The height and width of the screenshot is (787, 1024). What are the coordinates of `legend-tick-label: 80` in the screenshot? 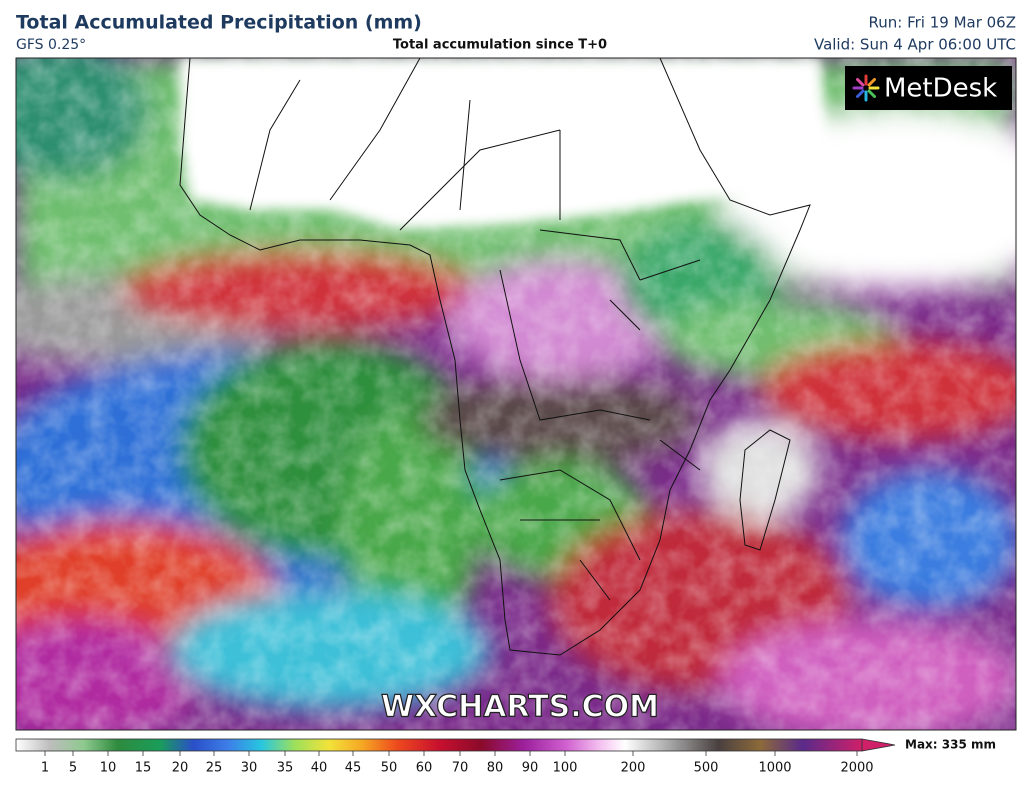 It's located at (495, 768).